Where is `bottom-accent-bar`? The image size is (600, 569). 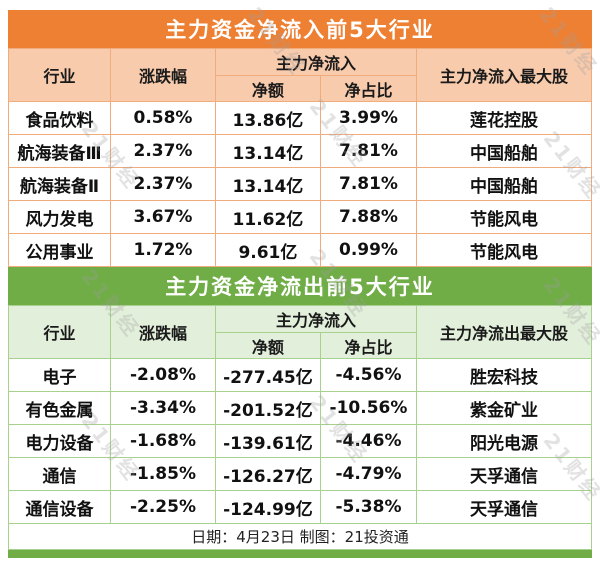 bottom-accent-bar is located at coordinates (300, 554).